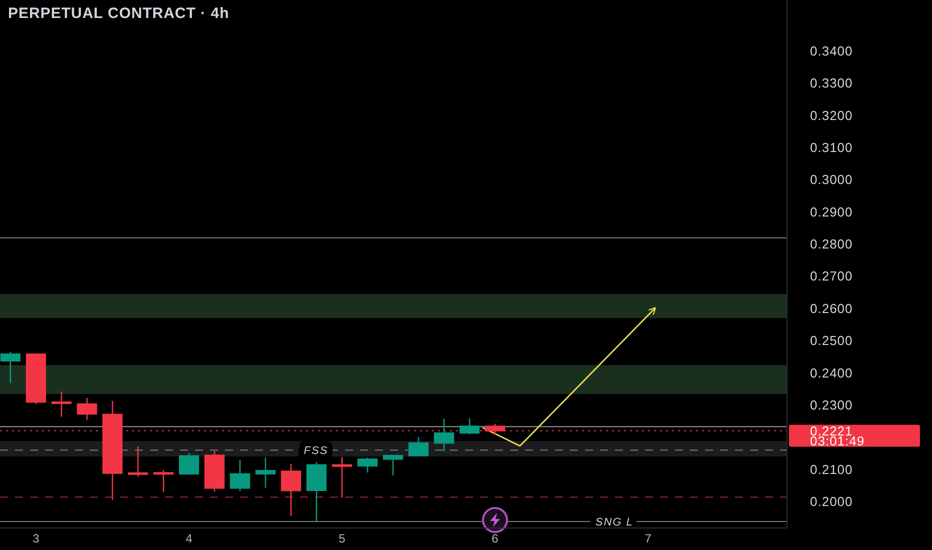  Describe the element at coordinates (831, 502) in the screenshot. I see `y-tick-label: 0.2000` at that location.